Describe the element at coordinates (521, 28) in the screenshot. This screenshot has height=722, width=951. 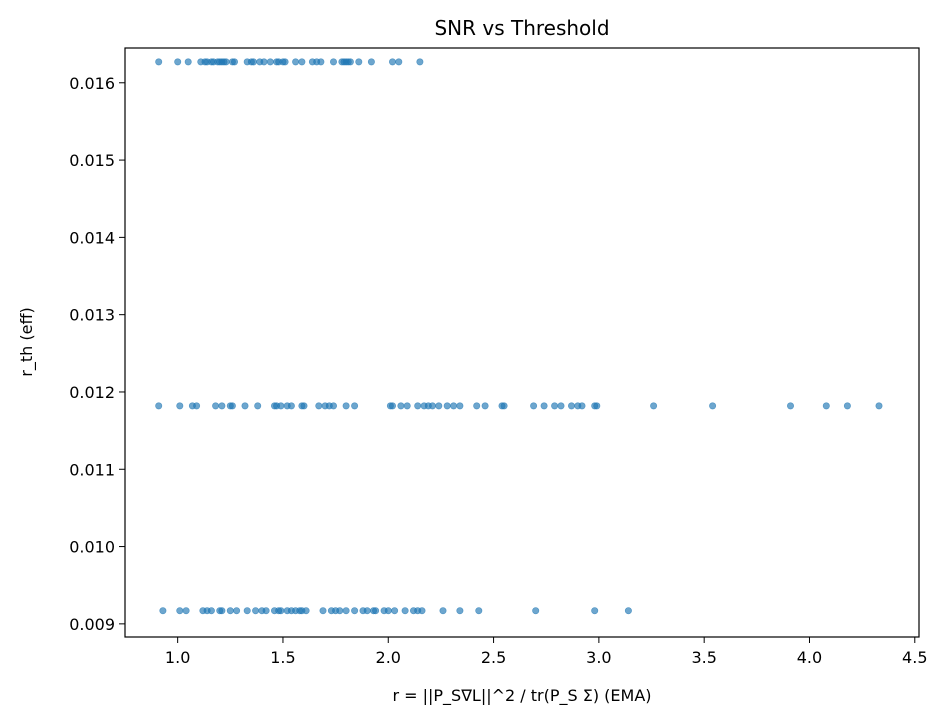
I see `chart-title: SNR vs Threshold` at that location.